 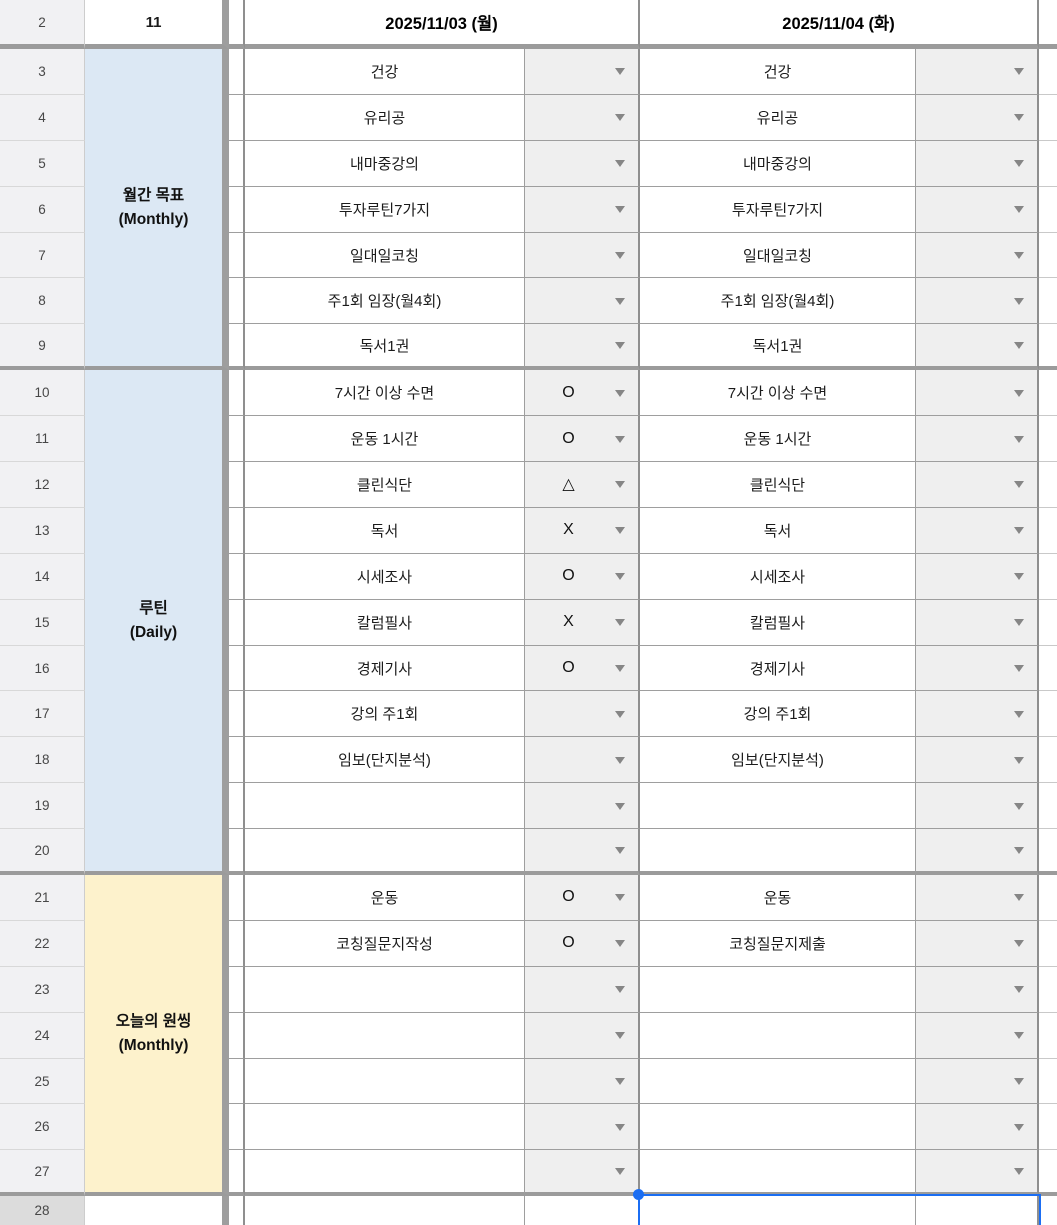 I want to click on task-cell-r9-d2: 독서1권, so click(x=778, y=347).